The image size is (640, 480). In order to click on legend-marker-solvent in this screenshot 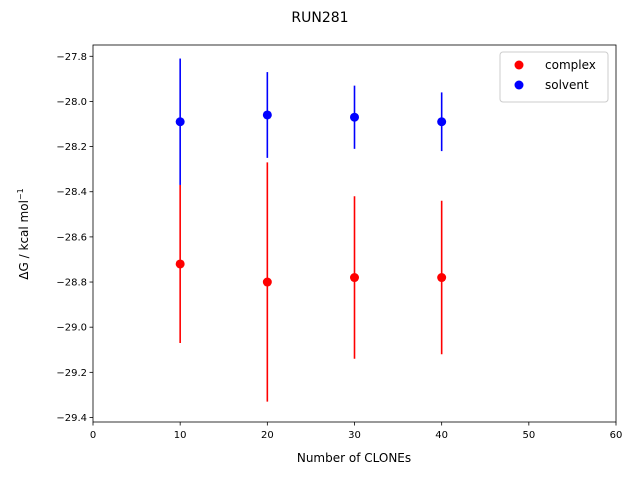, I will do `click(519, 85)`.